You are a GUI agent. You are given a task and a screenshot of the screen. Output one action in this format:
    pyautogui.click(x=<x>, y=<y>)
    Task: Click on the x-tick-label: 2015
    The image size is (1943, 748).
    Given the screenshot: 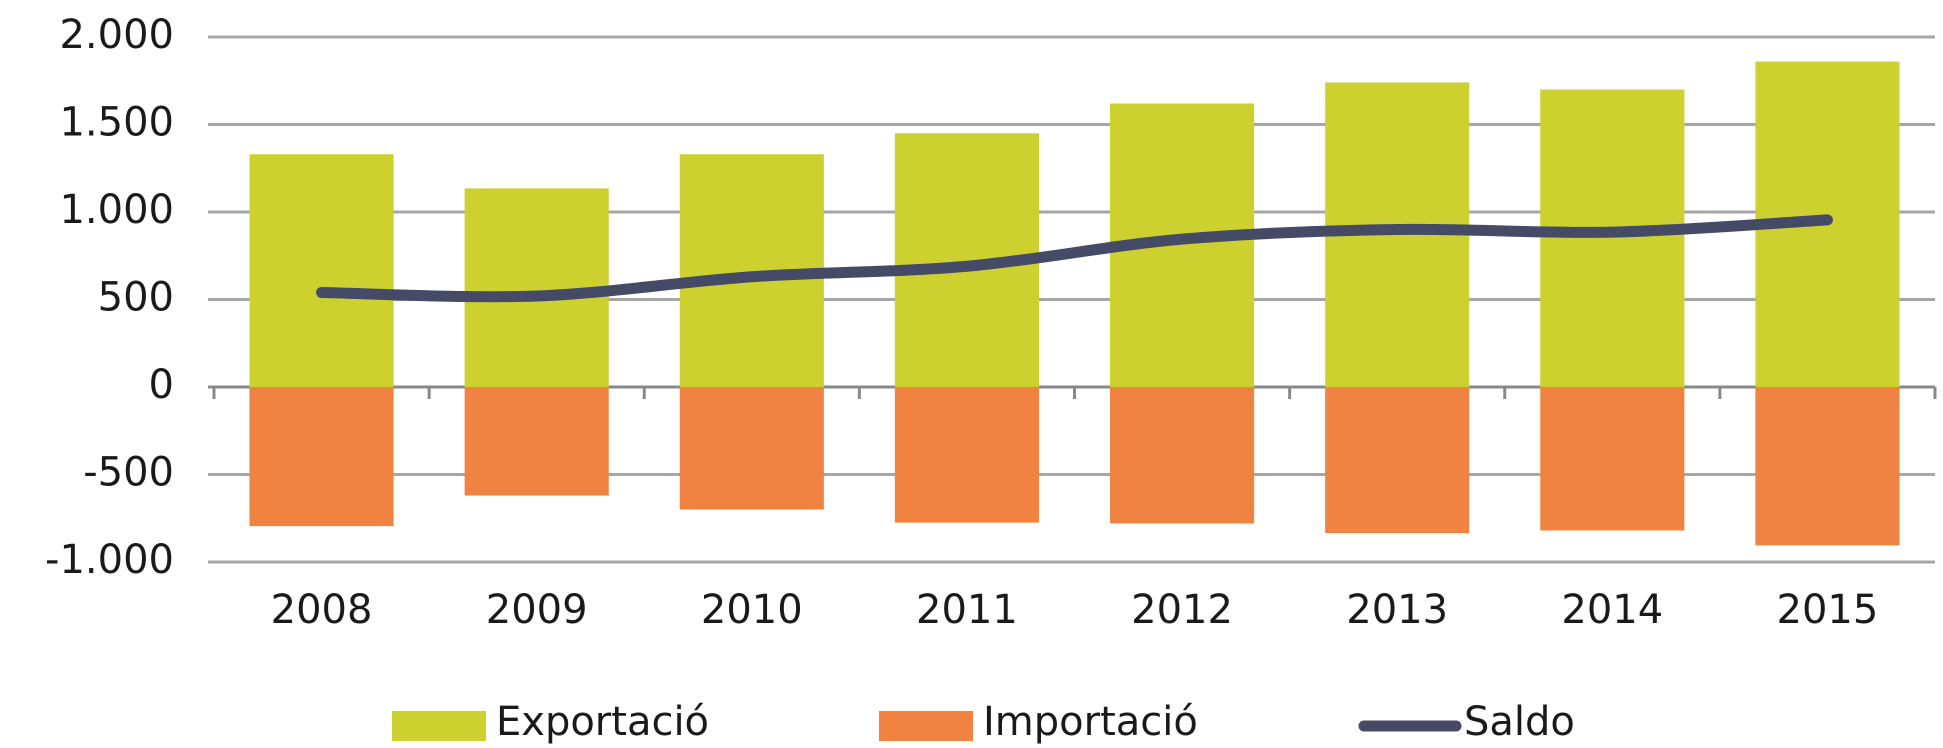 What is the action you would take?
    pyautogui.click(x=1828, y=610)
    